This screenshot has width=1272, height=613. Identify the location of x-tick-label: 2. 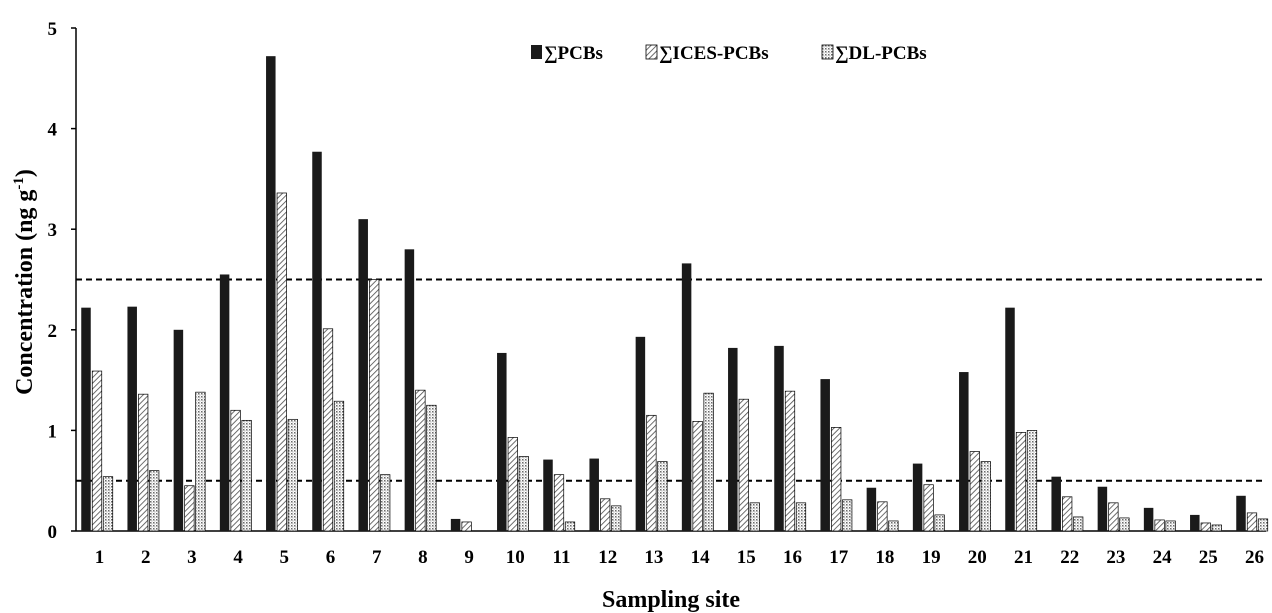
(146, 557).